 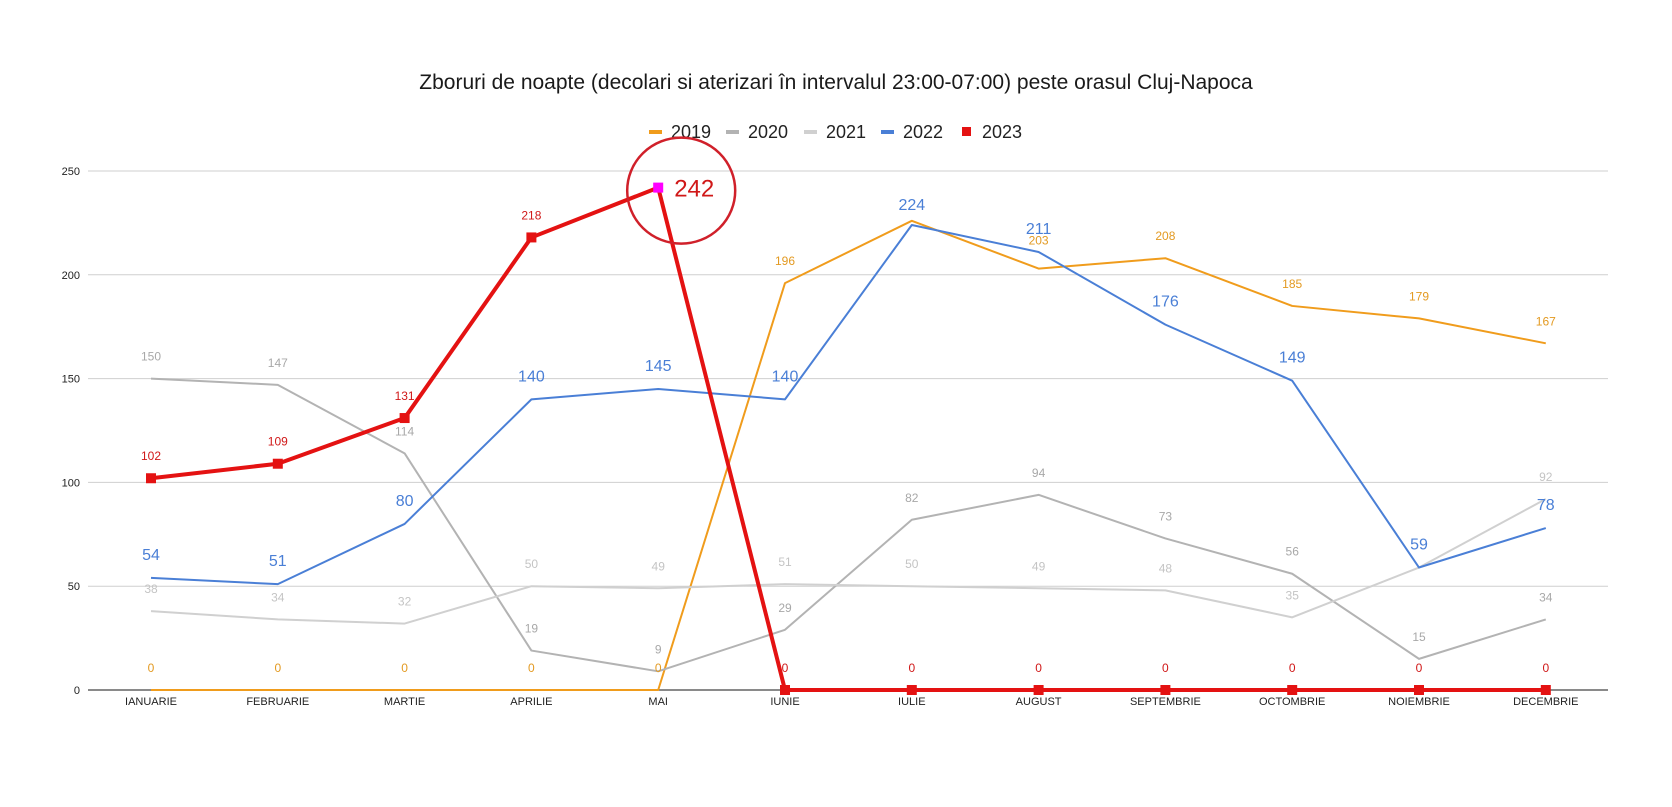 I want to click on x-tick-label: DECEMBRIE, so click(x=1545, y=702).